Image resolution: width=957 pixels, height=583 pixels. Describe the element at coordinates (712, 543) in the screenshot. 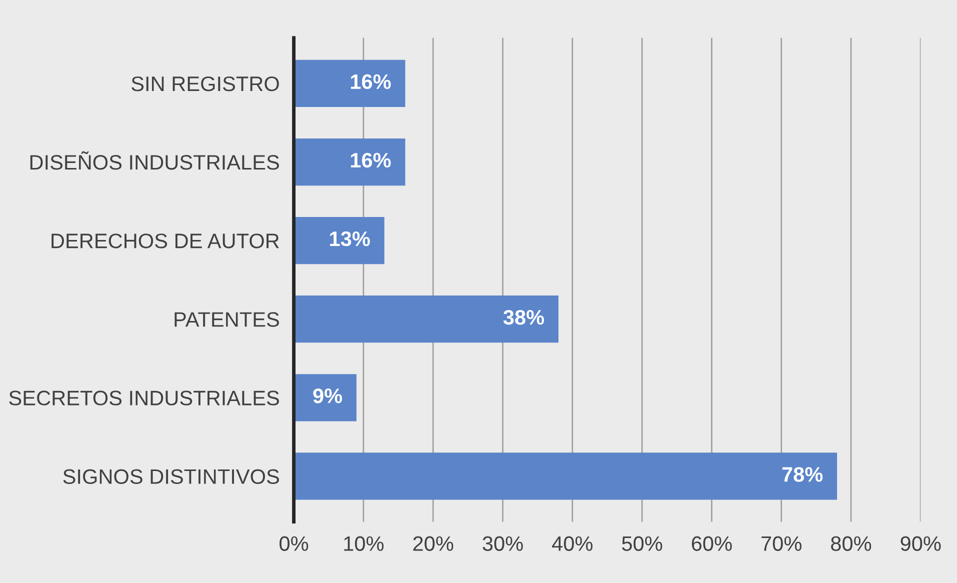

I see `x-tick-label: 60%` at that location.